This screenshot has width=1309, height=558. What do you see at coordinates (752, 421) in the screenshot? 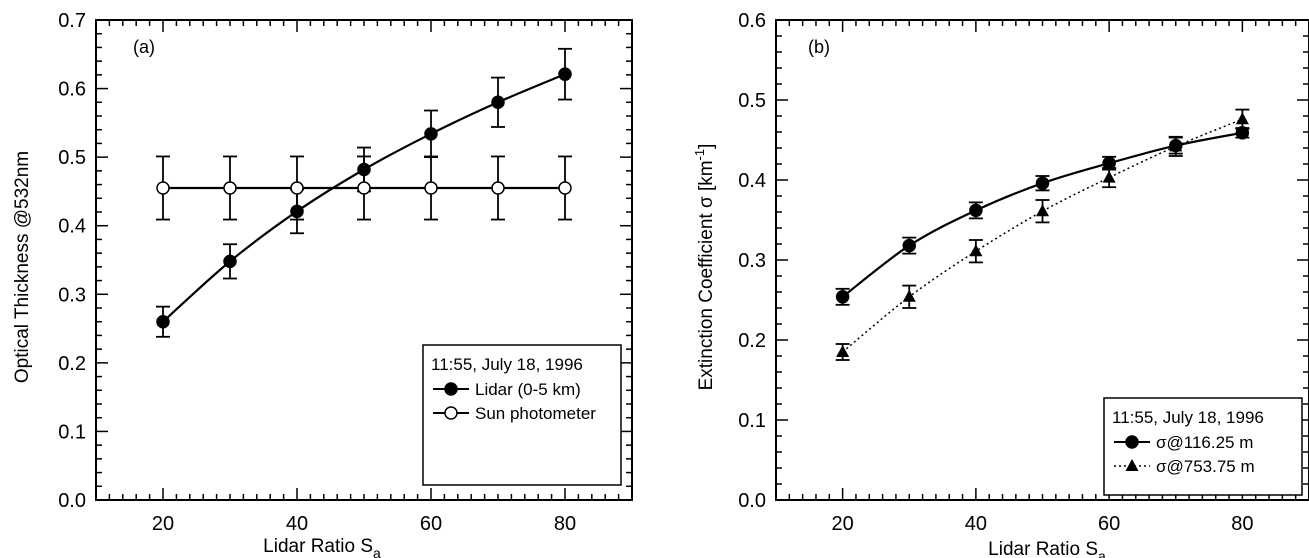
I see `panel-b-y-tick-label: 0.1` at bounding box center [752, 421].